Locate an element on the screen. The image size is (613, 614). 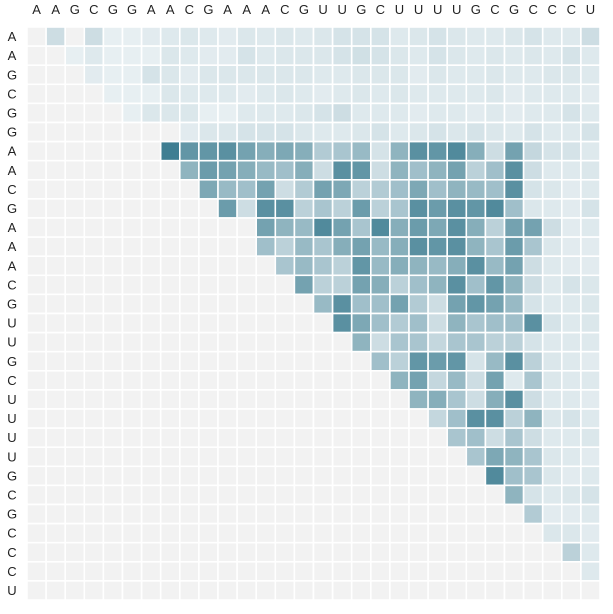
x-label-16: U is located at coordinates (341, 9).